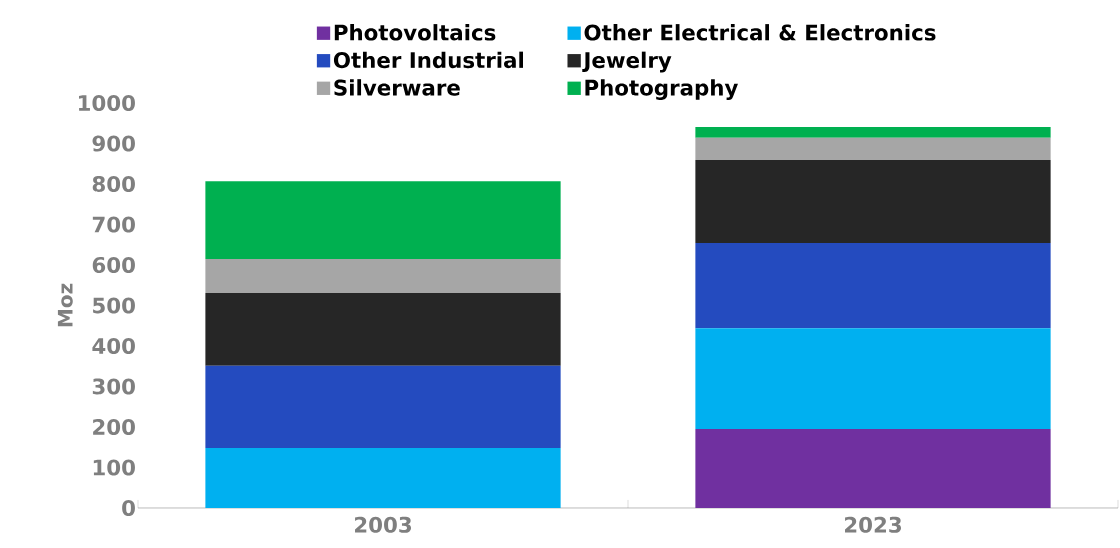  I want to click on legend-label: Jewelry, so click(627, 62).